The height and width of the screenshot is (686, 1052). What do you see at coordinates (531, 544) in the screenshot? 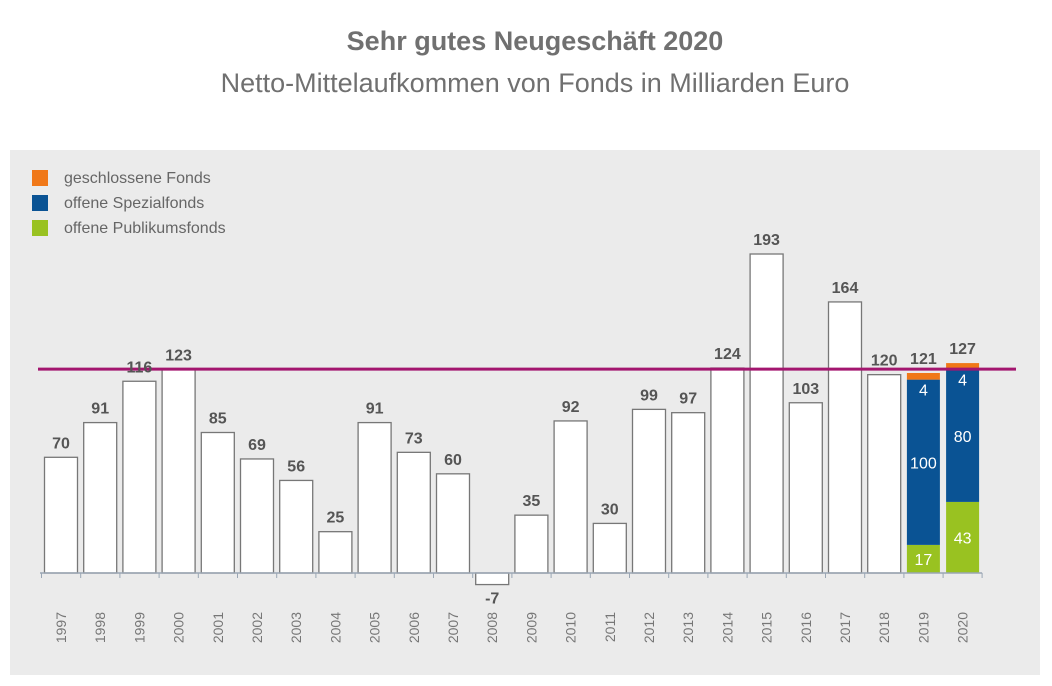
I see `bar-2009` at bounding box center [531, 544].